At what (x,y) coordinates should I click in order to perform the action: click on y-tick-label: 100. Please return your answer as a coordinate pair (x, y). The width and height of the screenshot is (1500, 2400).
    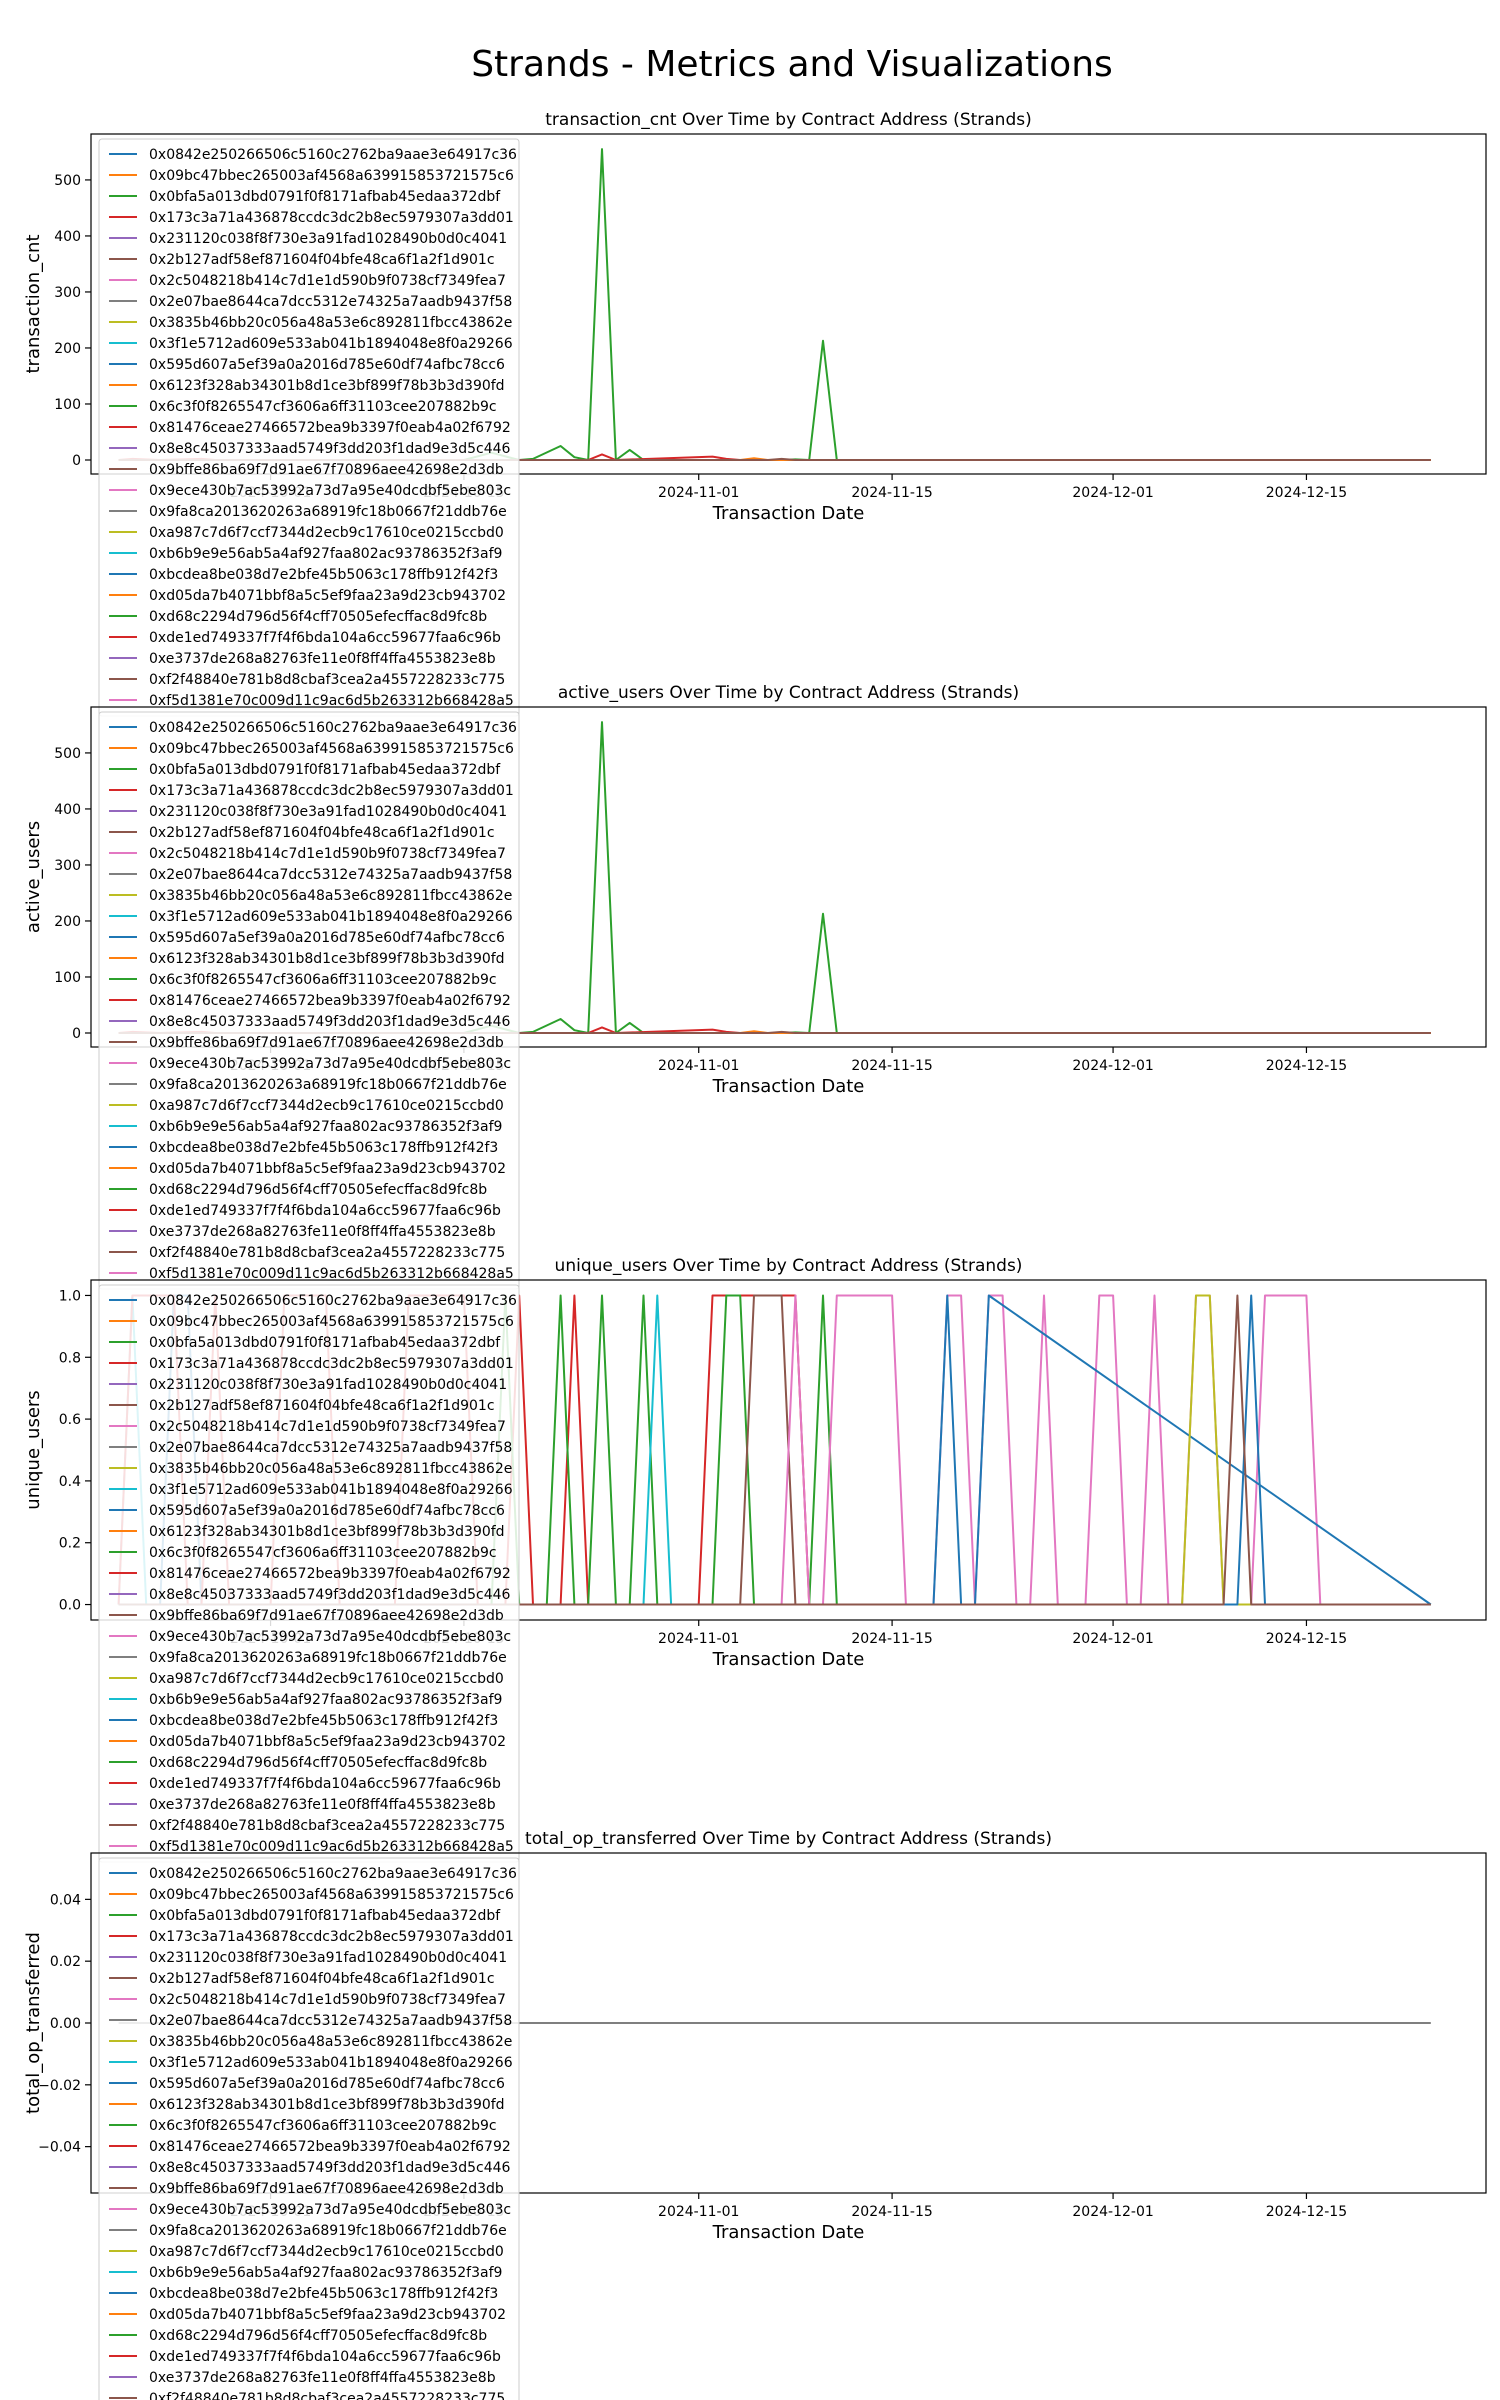
    Looking at the image, I should click on (67, 405).